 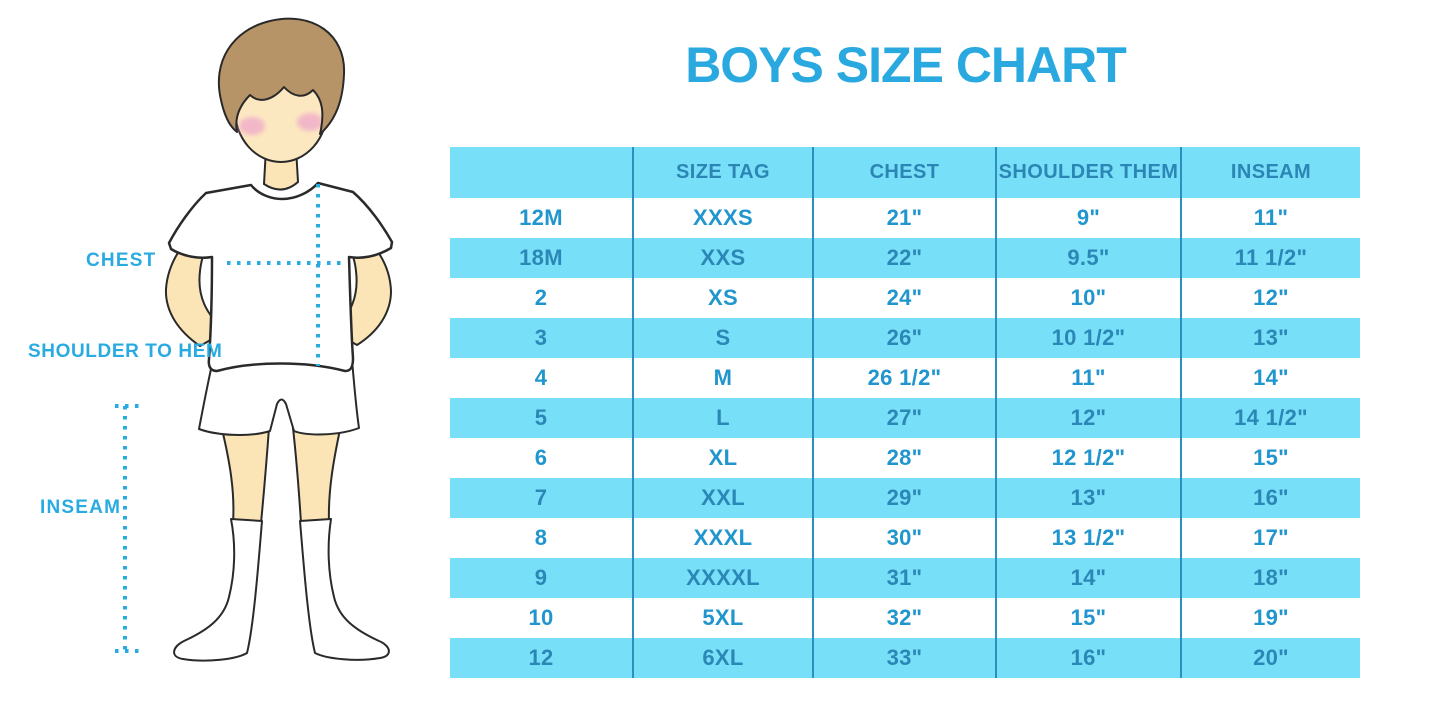 I want to click on table-cell: 14 1/2", so click(x=1270, y=418).